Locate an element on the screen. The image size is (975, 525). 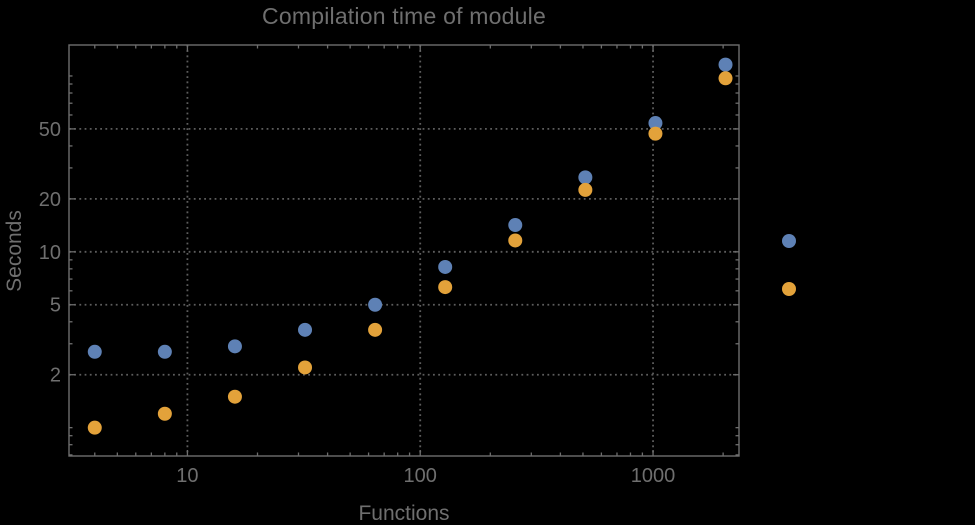
y-tick-label-5: 5 is located at coordinates (55, 306).